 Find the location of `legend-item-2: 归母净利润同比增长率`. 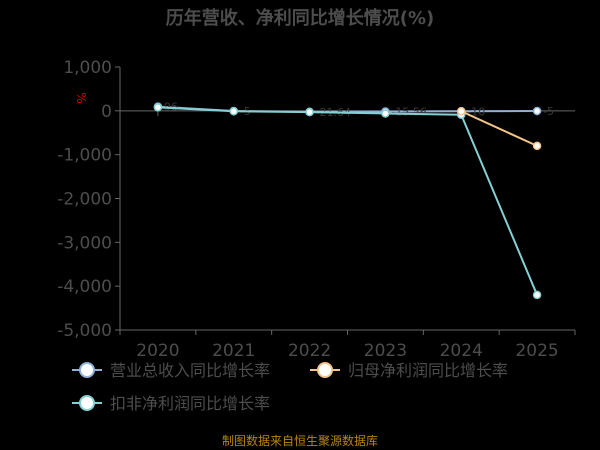

legend-item-2: 归母净利润同比增长率 is located at coordinates (409, 370).